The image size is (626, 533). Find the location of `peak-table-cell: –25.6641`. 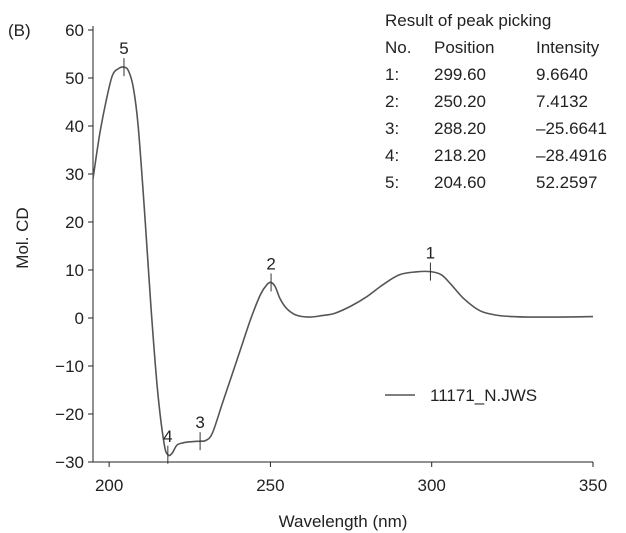

peak-table-cell: –25.6641 is located at coordinates (571, 128).